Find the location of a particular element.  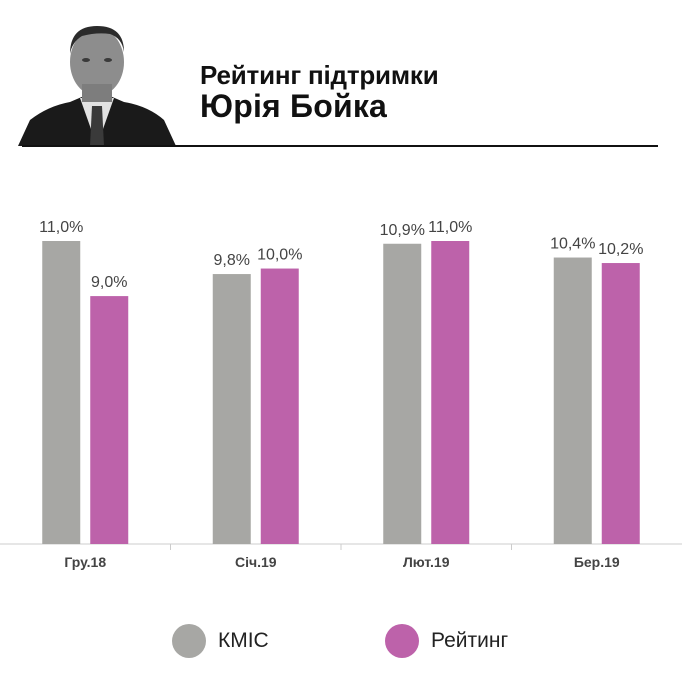

legend-swatch-rating is located at coordinates (402, 641).